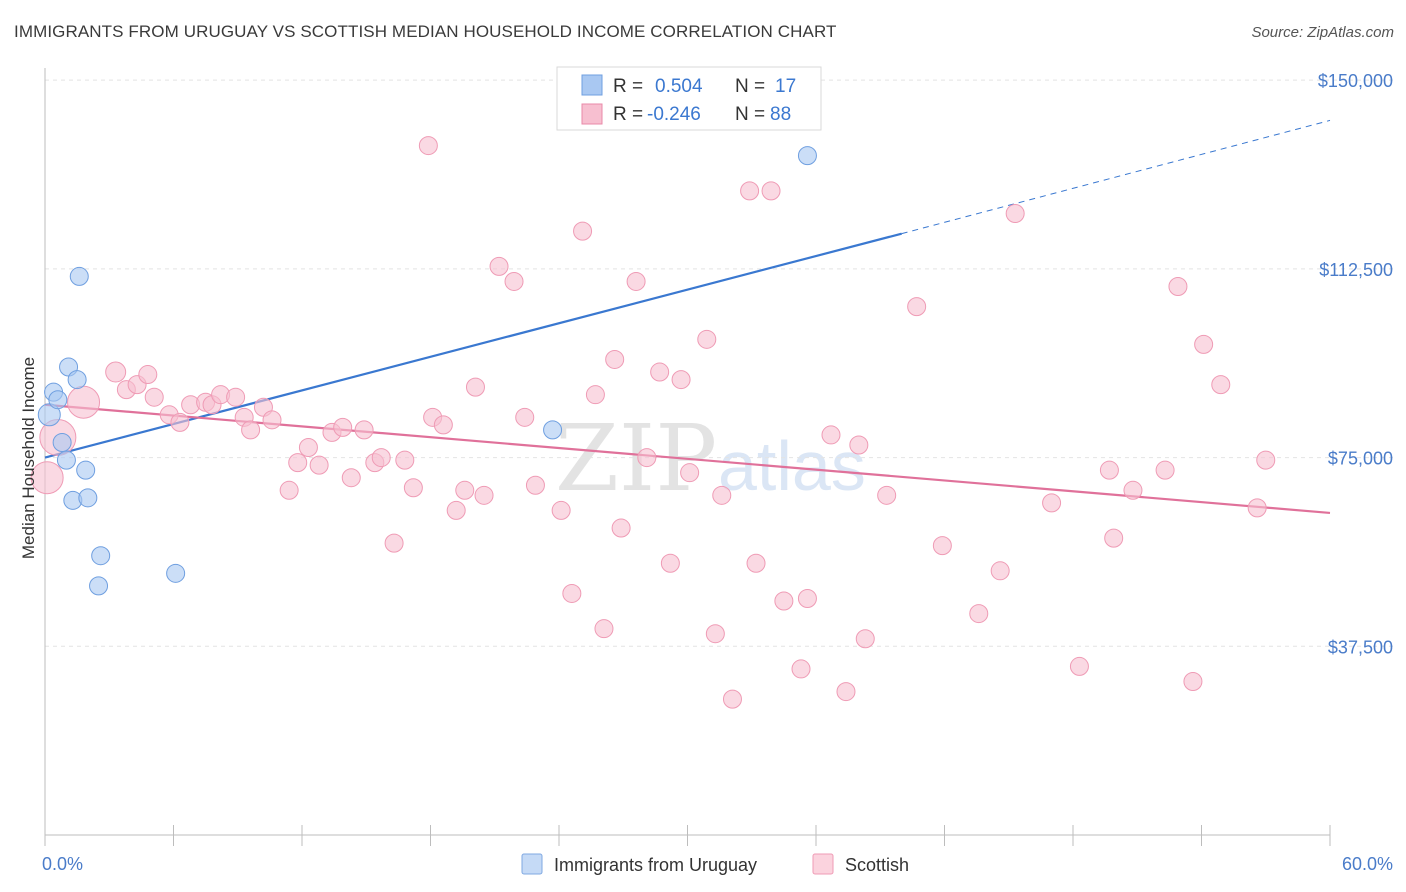  What do you see at coordinates (532, 864) in the screenshot?
I see `bottom-legend-swatch-uruguay` at bounding box center [532, 864].